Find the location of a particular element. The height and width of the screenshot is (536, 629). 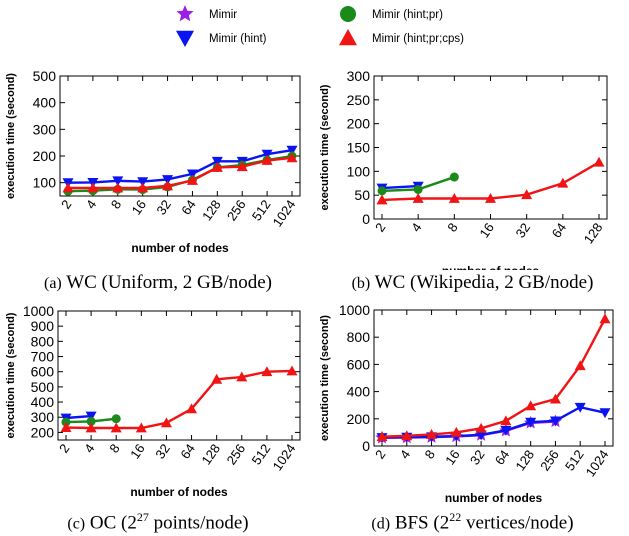

legend-label: Mimir (hint;pr;cps) is located at coordinates (418, 39).